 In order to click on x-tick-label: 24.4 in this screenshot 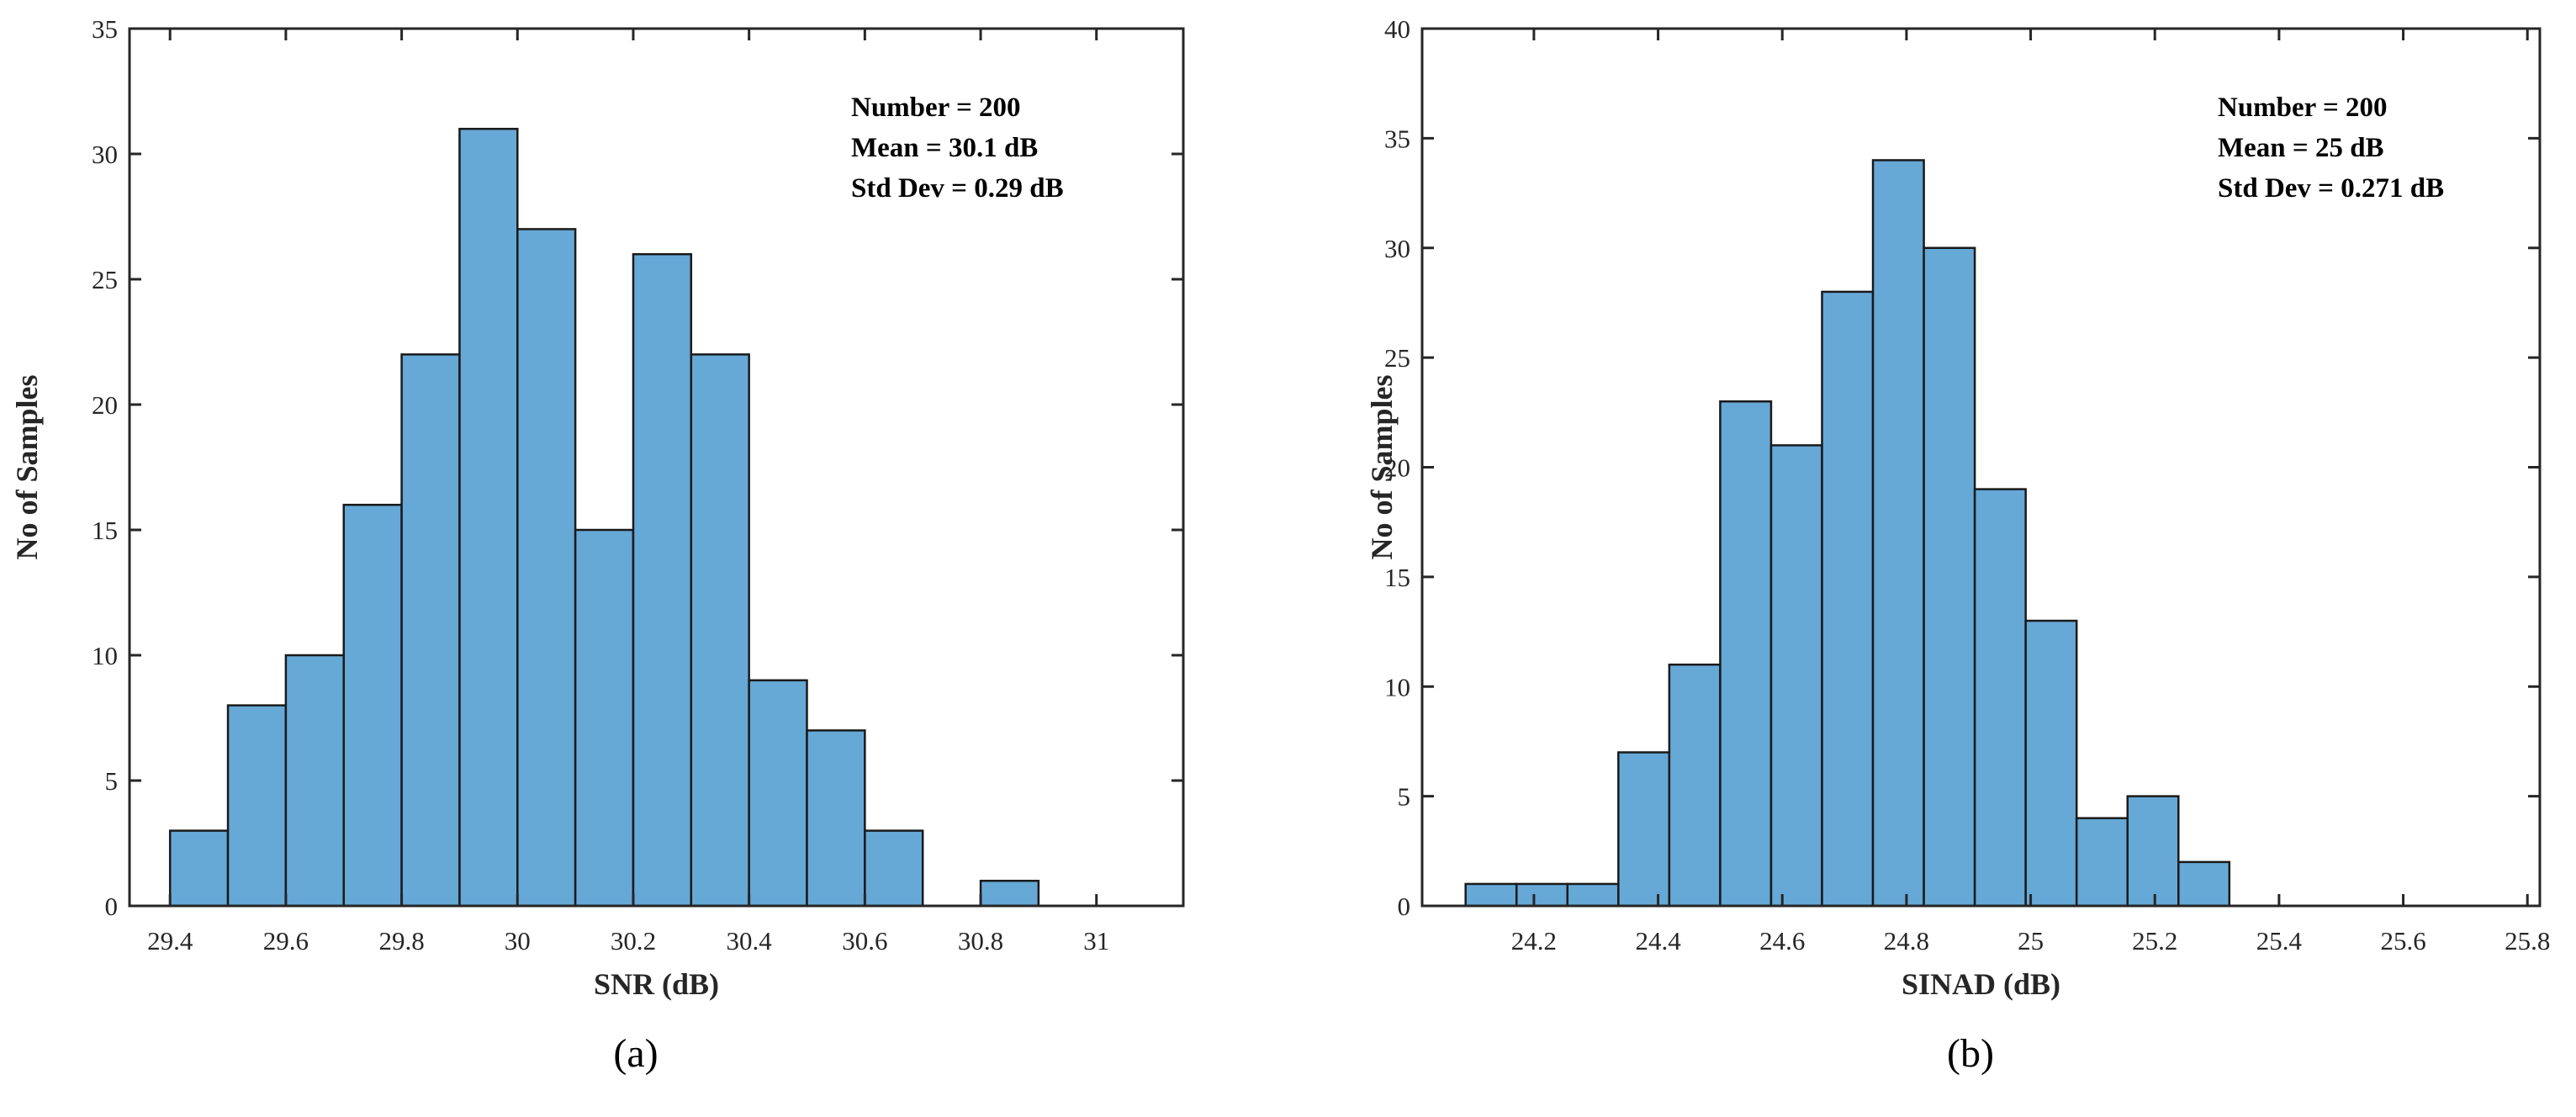, I will do `click(1658, 941)`.